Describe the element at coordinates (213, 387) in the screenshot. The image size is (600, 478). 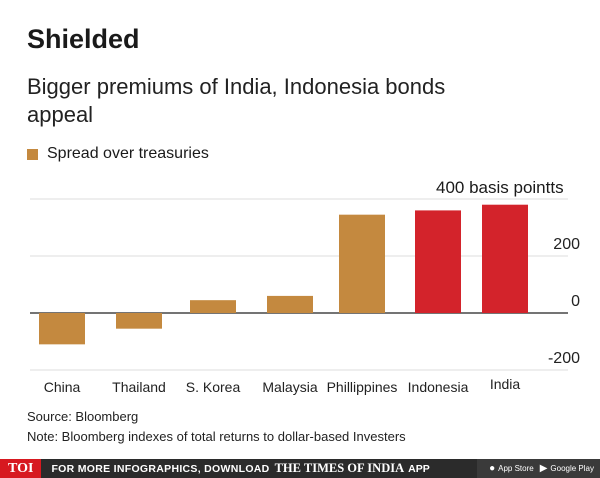
I see `x-tick-label: S. Korea` at that location.